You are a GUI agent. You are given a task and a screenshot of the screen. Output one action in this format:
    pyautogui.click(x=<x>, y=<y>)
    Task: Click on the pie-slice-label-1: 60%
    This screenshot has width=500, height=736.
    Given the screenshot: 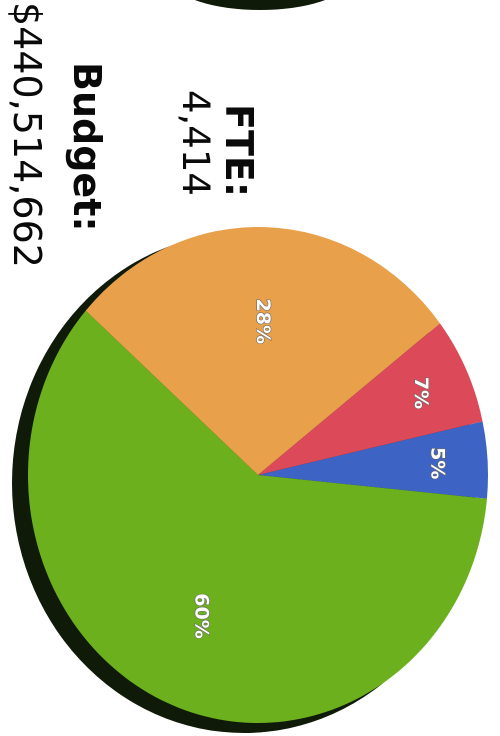 What is the action you would take?
    pyautogui.click(x=202, y=615)
    